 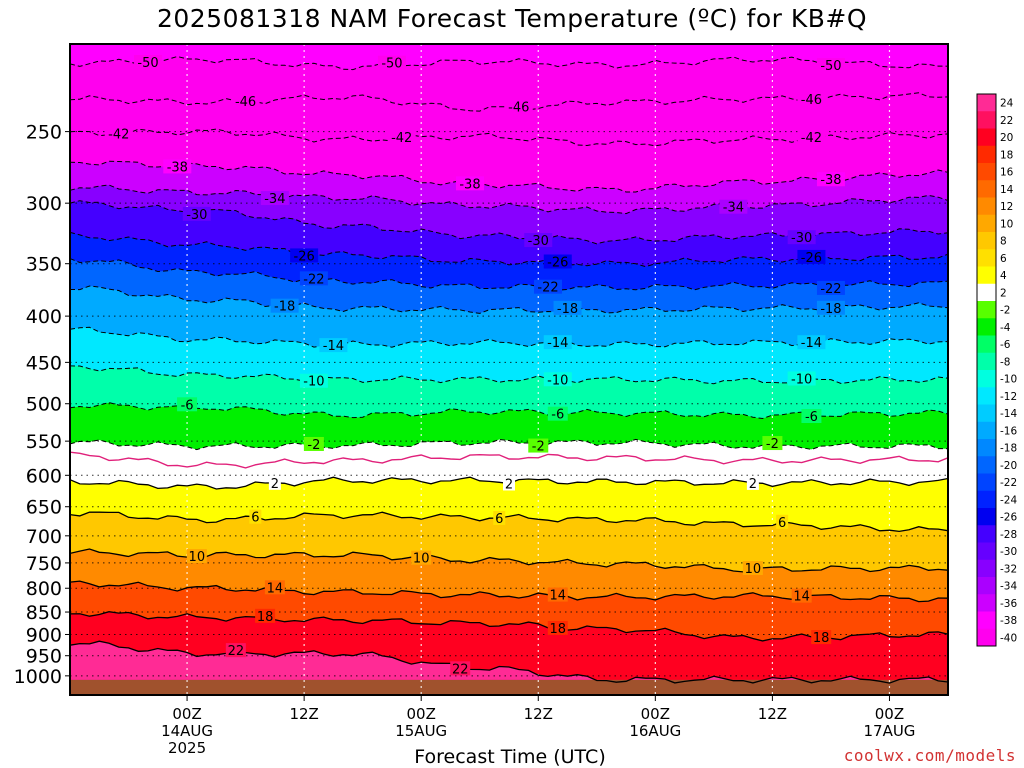 I want to click on y-tick-label: 750, so click(x=44, y=564).